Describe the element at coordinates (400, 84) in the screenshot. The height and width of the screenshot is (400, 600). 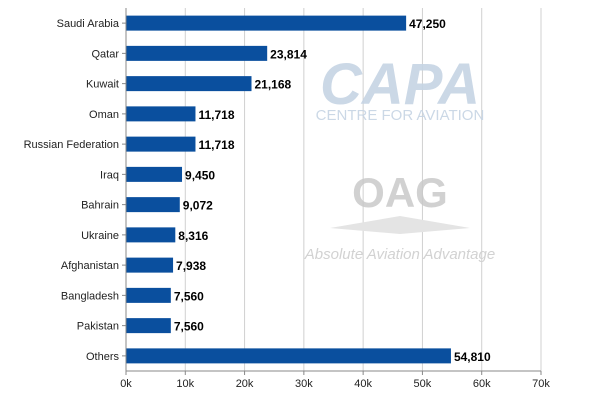
I see `capa-logo: CAPA` at that location.